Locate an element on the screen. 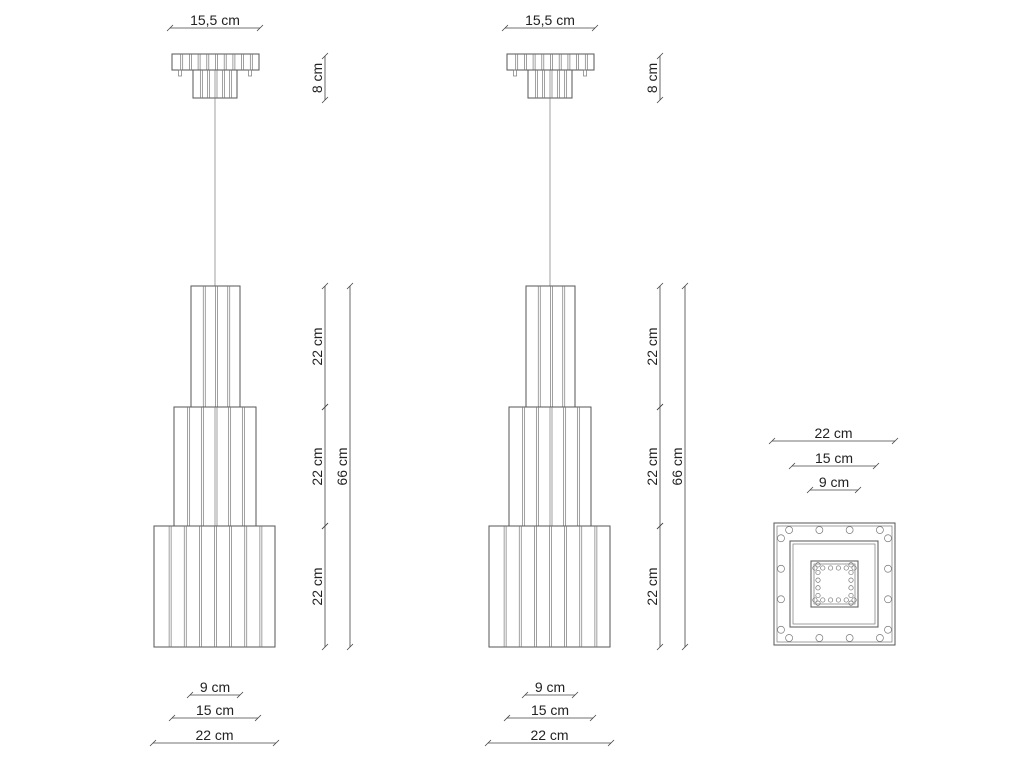 This screenshot has height=766, width=1022. top-view-outer-width-dimension: 22 cm is located at coordinates (833, 435).